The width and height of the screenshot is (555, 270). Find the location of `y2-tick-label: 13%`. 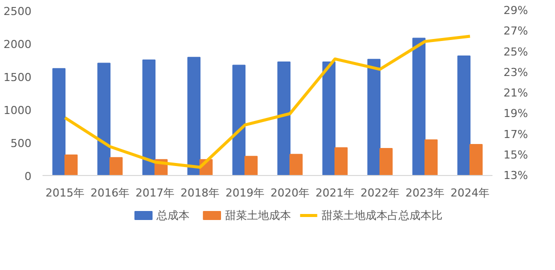

y2-tick-label: 13% is located at coordinates (516, 175).